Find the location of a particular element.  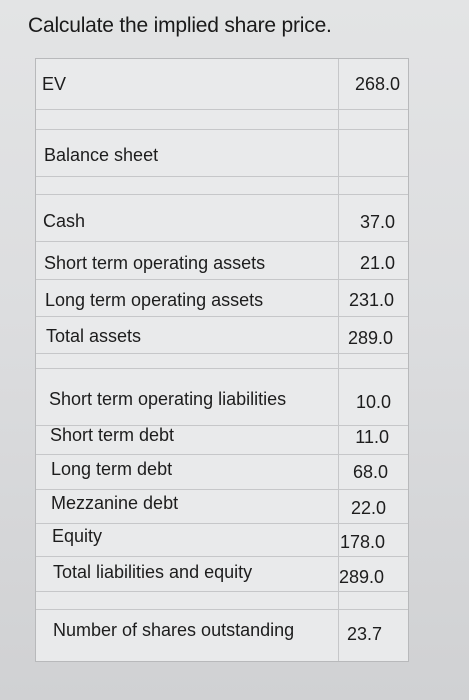

asset-value-total: 289.0 is located at coordinates (370, 338).